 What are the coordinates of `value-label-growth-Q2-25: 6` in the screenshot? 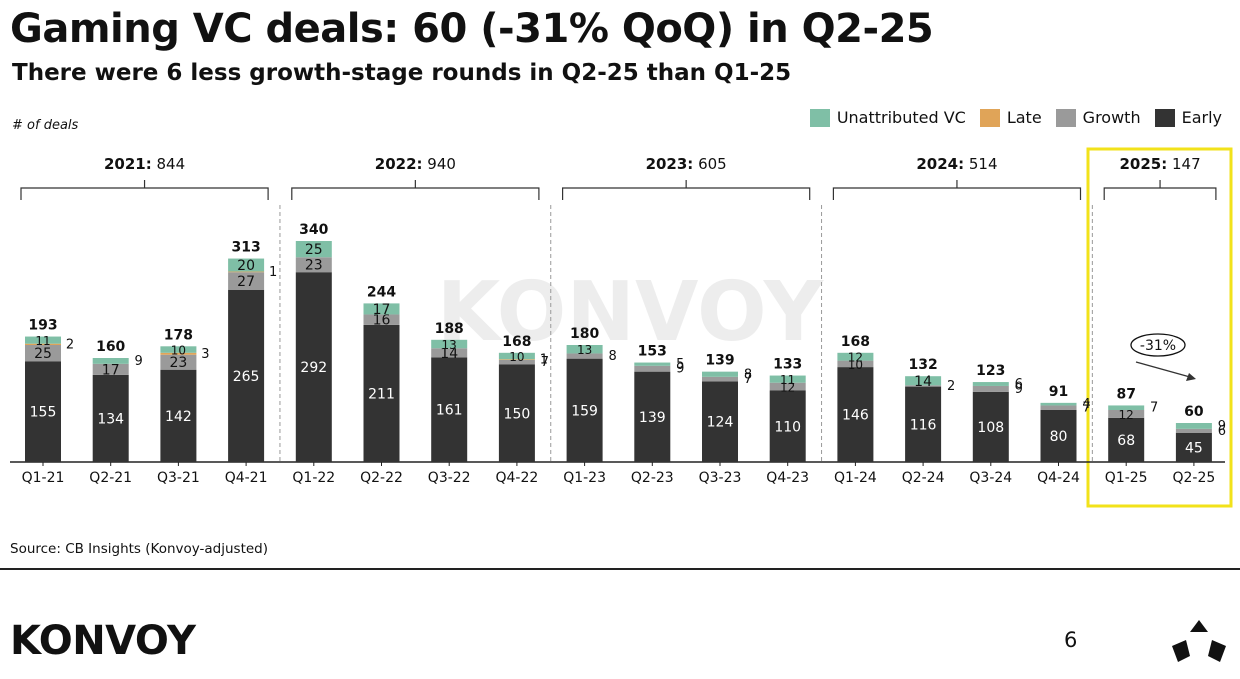 It's located at (1222, 431).